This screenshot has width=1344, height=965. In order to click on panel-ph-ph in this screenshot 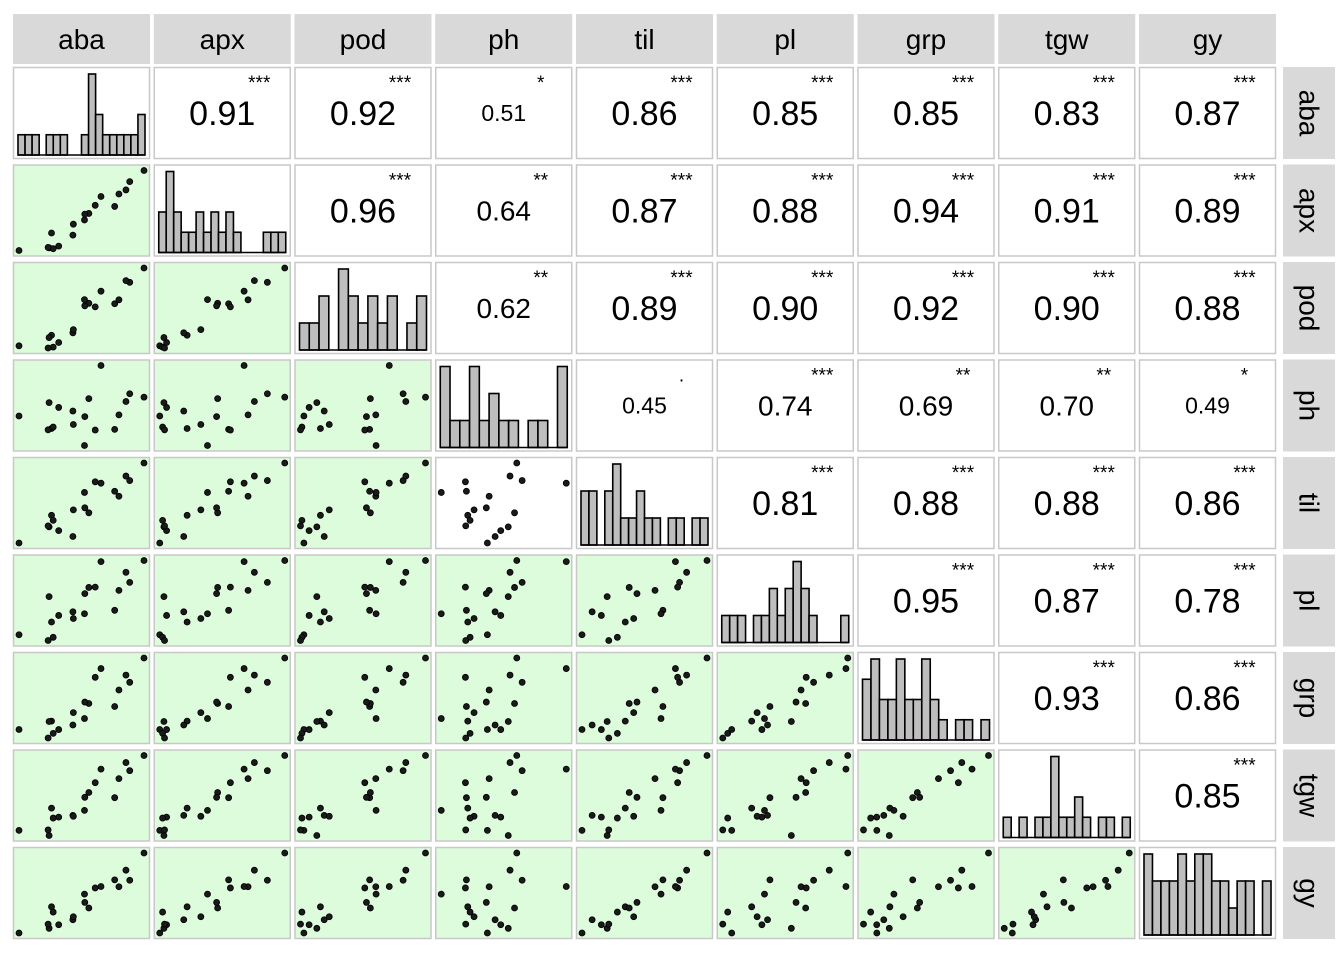, I will do `click(504, 405)`.